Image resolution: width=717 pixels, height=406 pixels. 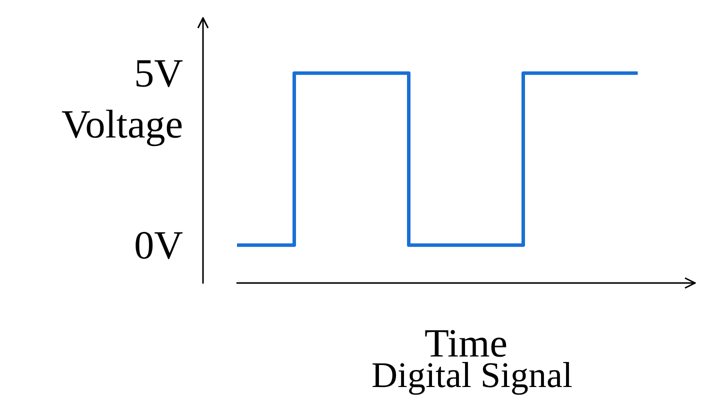 What do you see at coordinates (122, 124) in the screenshot?
I see `y-axis-title: Voltage` at bounding box center [122, 124].